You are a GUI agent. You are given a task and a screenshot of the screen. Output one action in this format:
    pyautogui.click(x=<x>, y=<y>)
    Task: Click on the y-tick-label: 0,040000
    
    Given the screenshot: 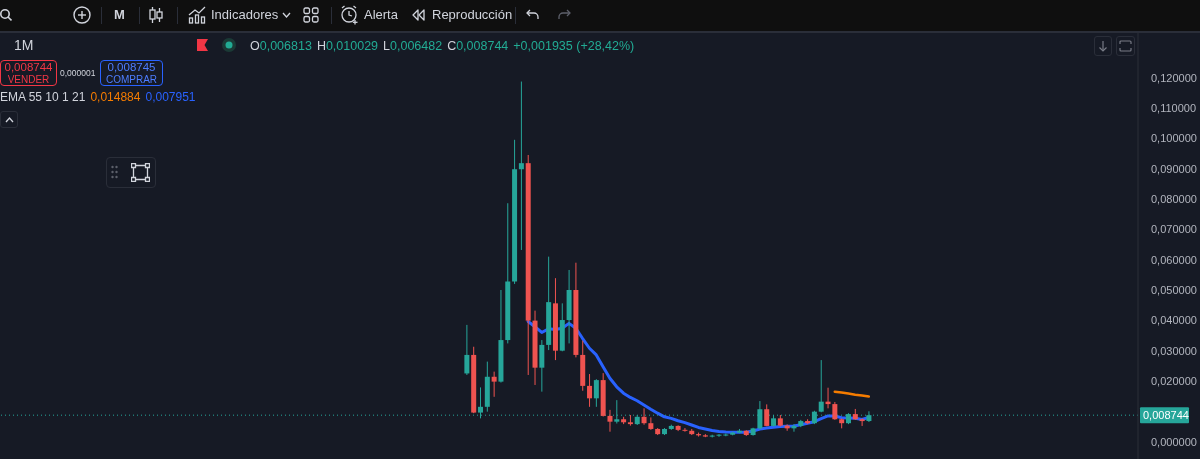 What is the action you would take?
    pyautogui.click(x=1174, y=320)
    